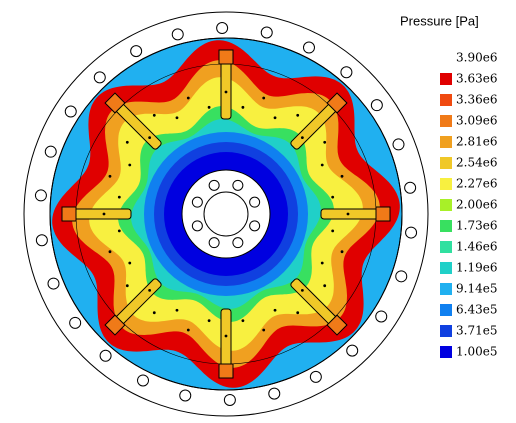 This screenshot has width=516, height=423. What do you see at coordinates (476, 226) in the screenshot?
I see `legend-label: 1.73e6` at bounding box center [476, 226].